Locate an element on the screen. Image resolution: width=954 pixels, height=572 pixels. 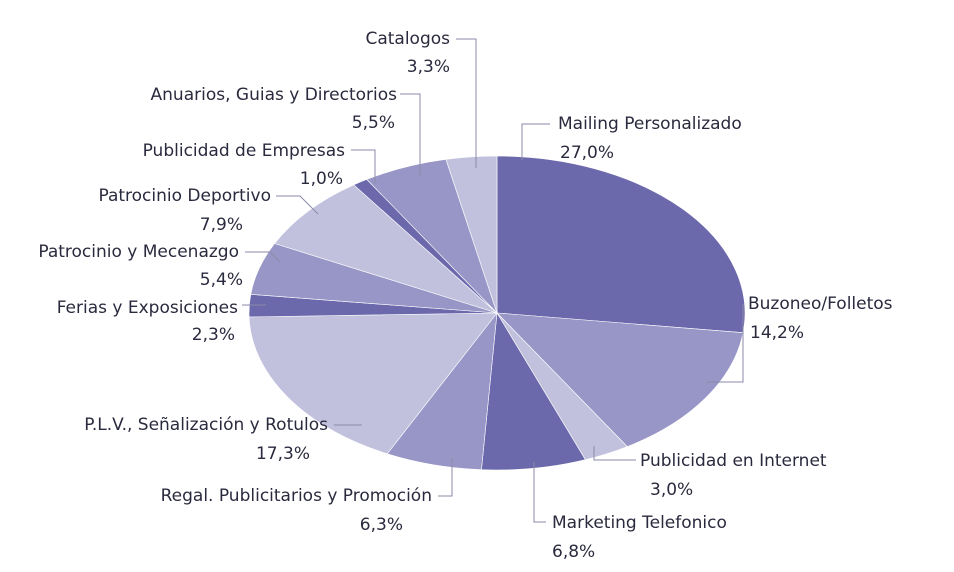
slice-label: P.L.V., Señalización y Rotulos is located at coordinates (206, 425).